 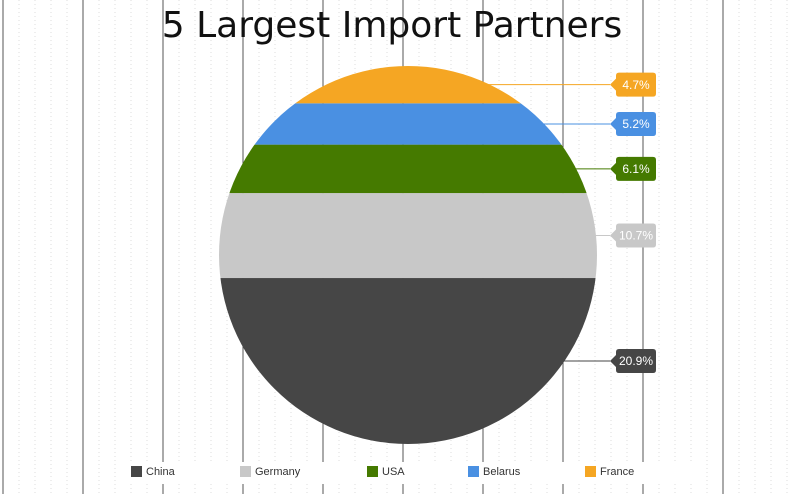 What do you see at coordinates (393, 472) in the screenshot?
I see `legend-label: USA` at bounding box center [393, 472].